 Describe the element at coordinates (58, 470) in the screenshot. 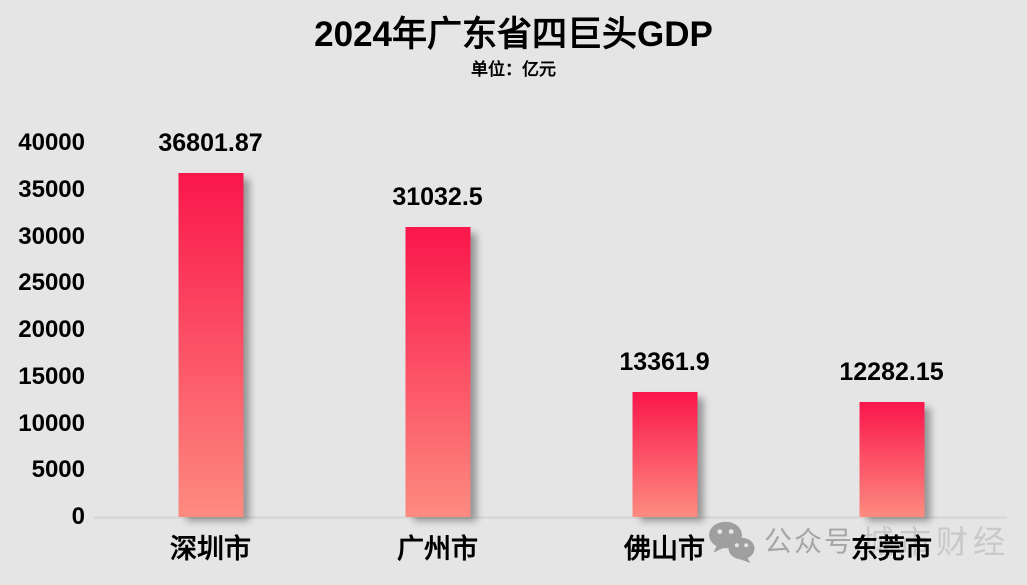

I see `y-axis-tick-label: 5000` at that location.